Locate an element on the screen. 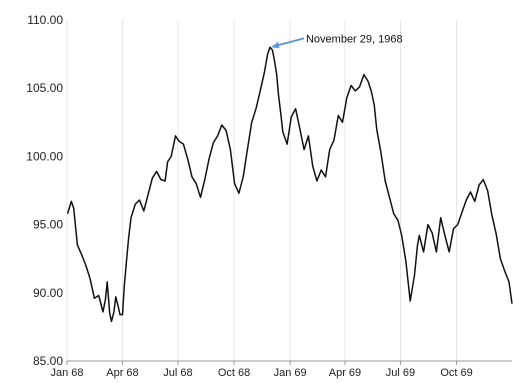 This screenshot has height=383, width=514. x-tick-label: Apr 68 is located at coordinates (122, 373).